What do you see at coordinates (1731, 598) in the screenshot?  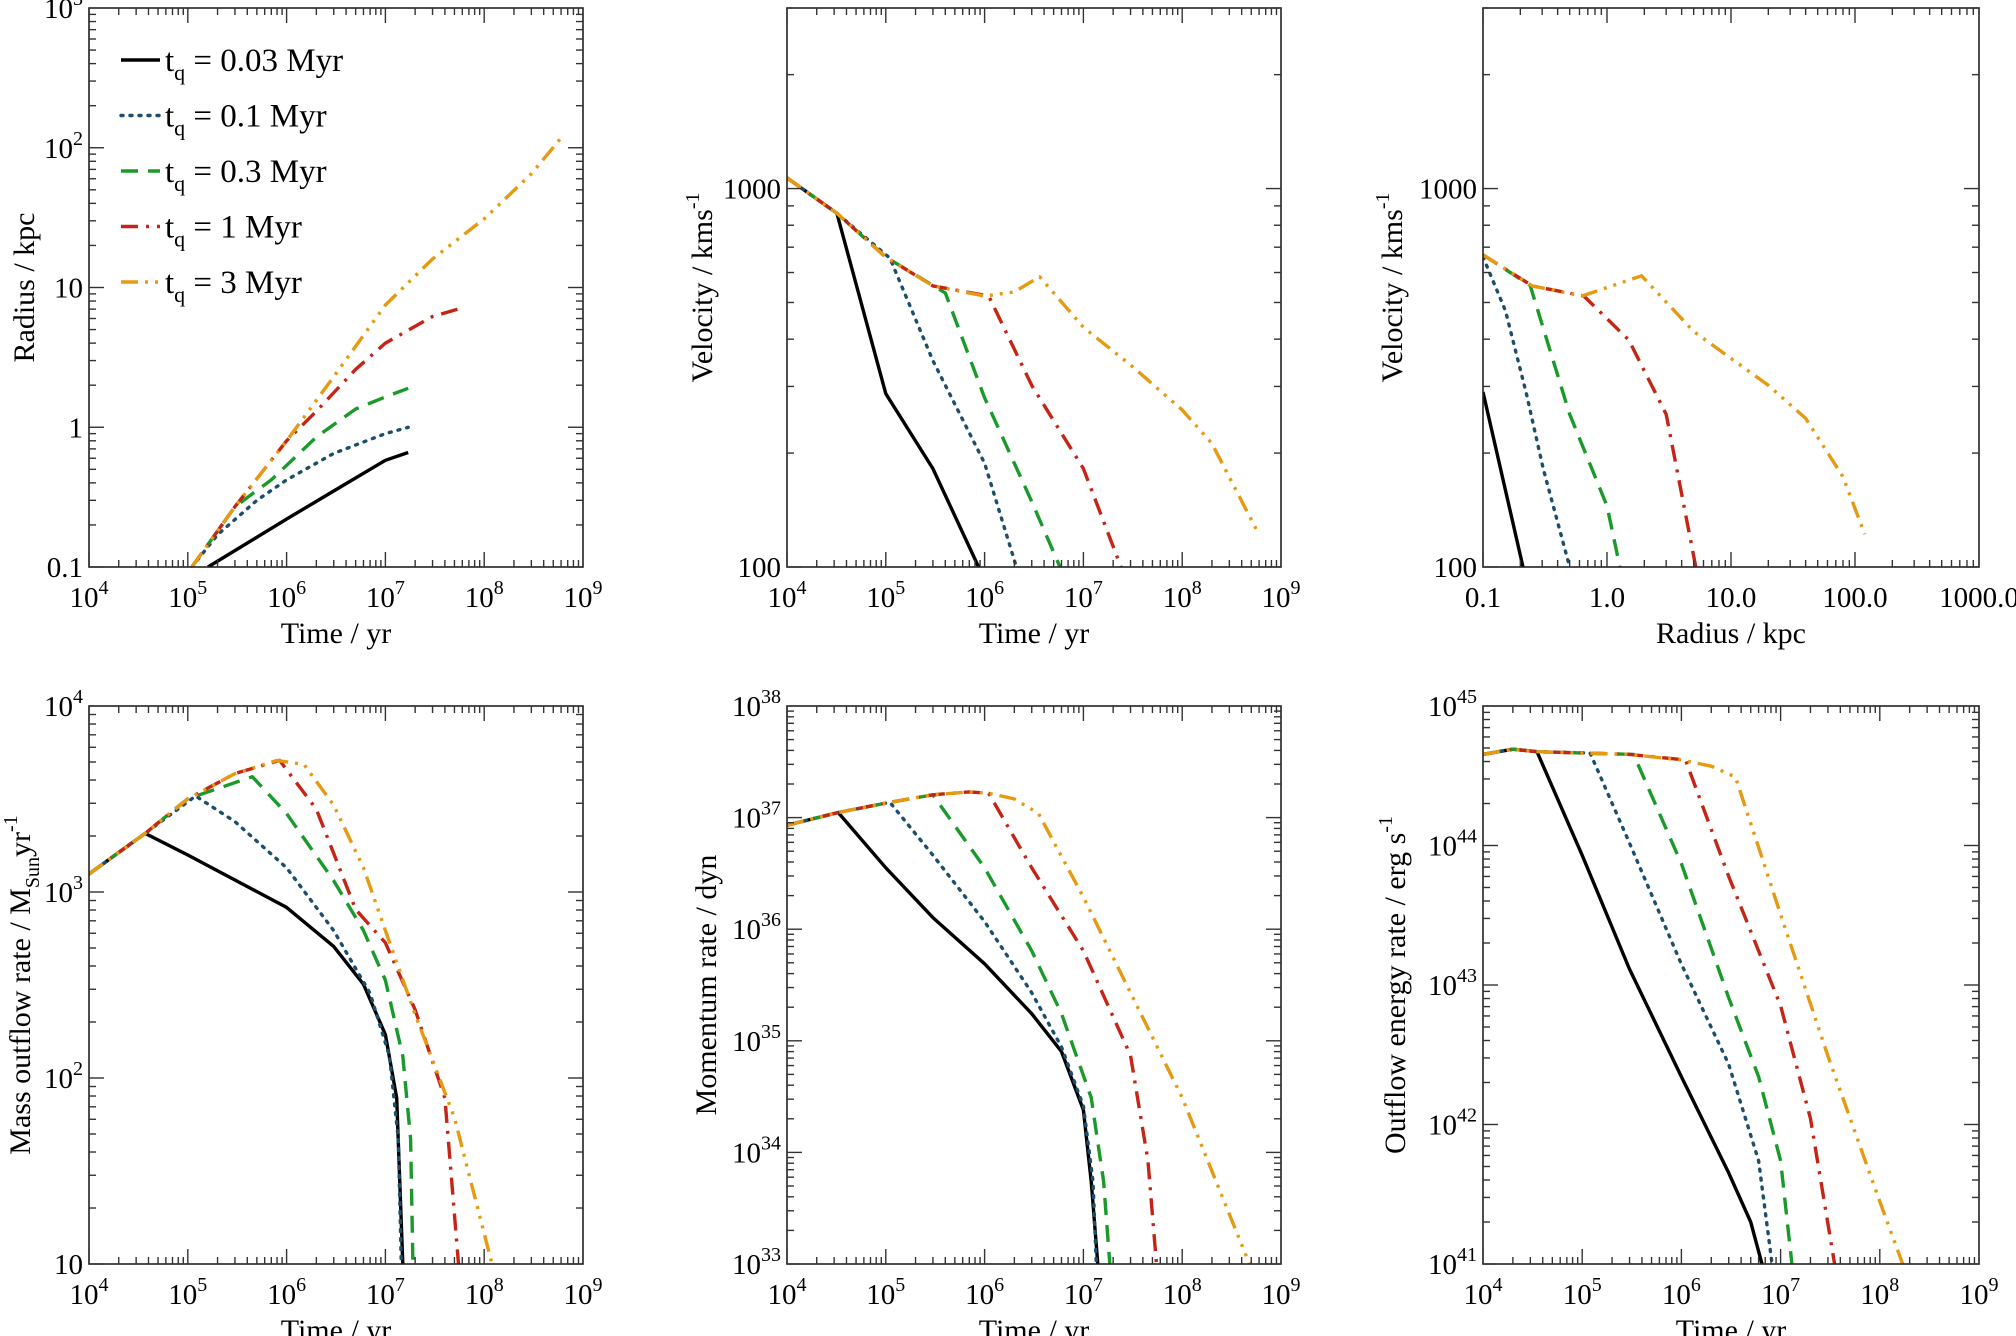 I see `x-tick-label: 10.0` at bounding box center [1731, 598].